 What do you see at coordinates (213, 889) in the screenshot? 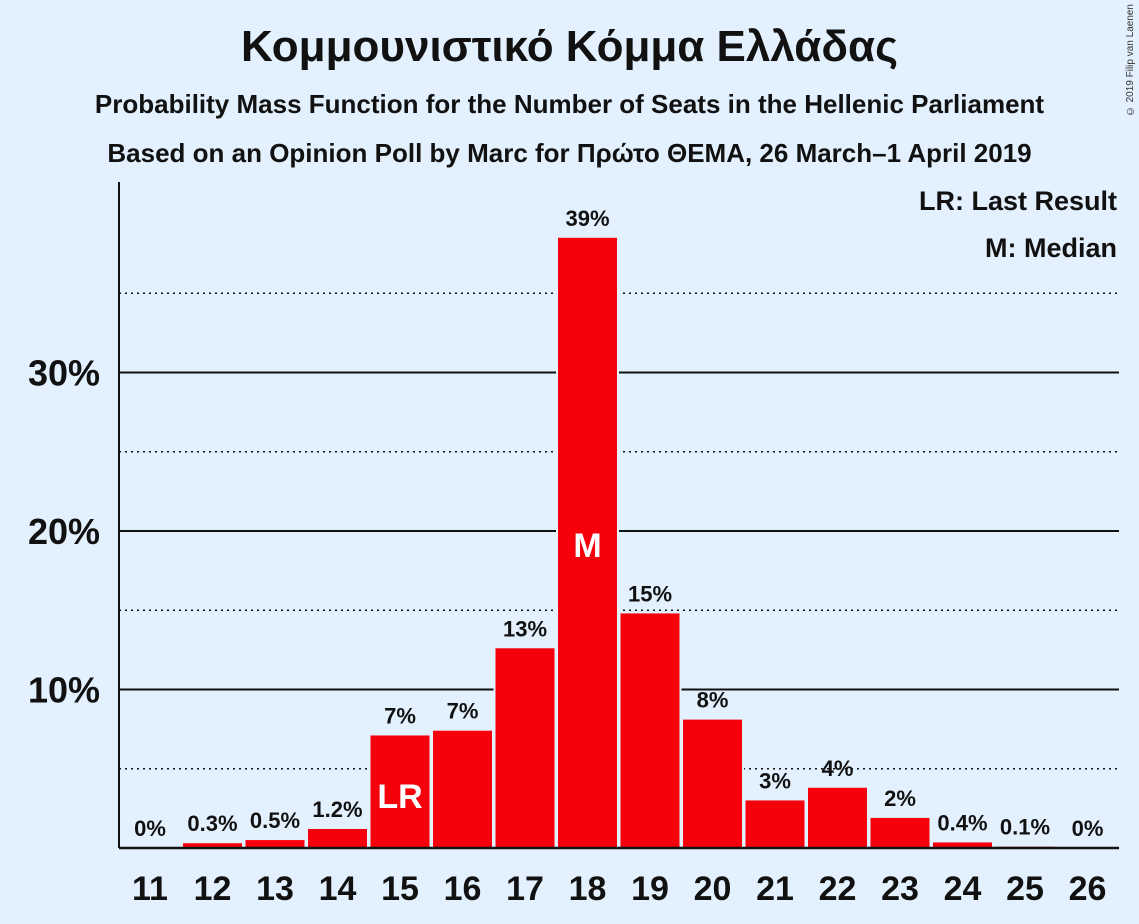
I see `x-tick-12: 12` at bounding box center [213, 889].